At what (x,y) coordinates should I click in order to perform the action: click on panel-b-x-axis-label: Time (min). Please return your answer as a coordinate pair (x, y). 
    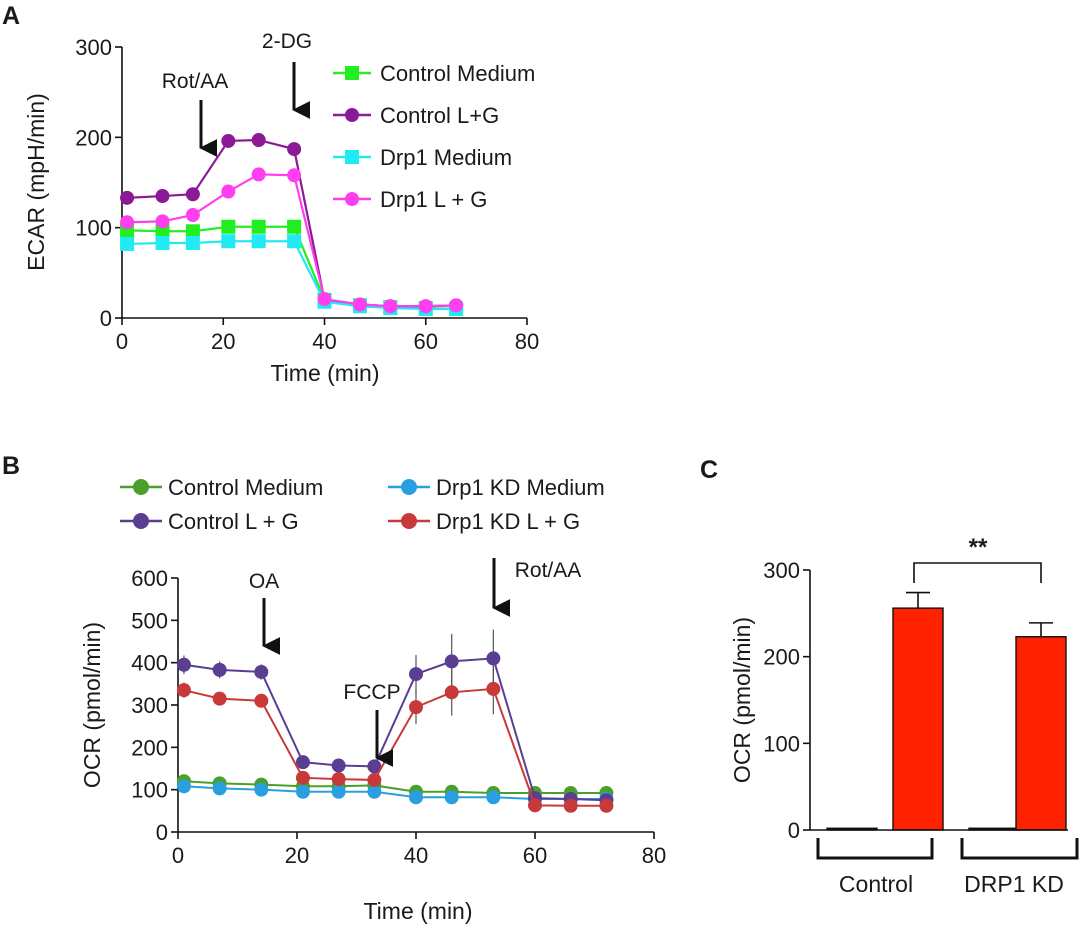
    Looking at the image, I should click on (417, 911).